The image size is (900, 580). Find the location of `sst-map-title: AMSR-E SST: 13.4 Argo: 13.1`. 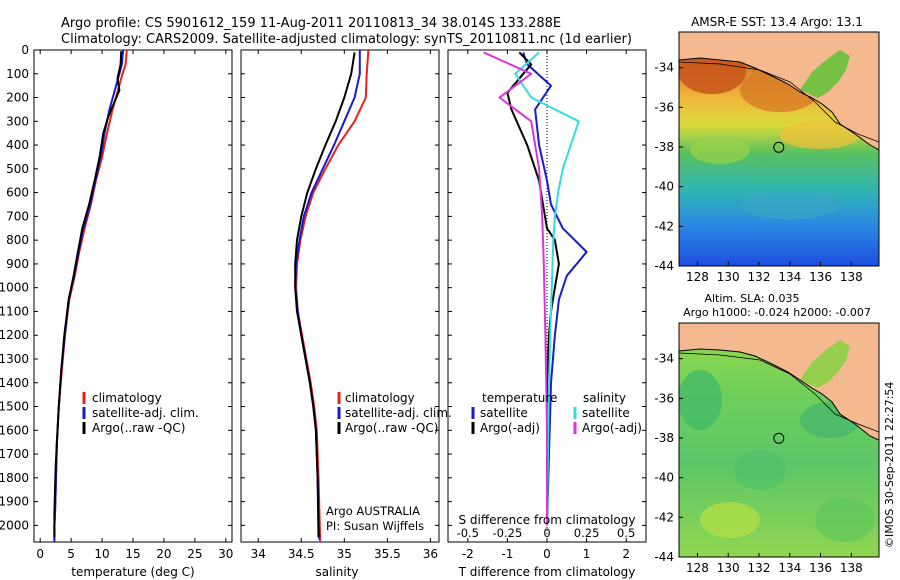

sst-map-title: AMSR-E SST: 13.4 Argo: 13.1 is located at coordinates (777, 22).